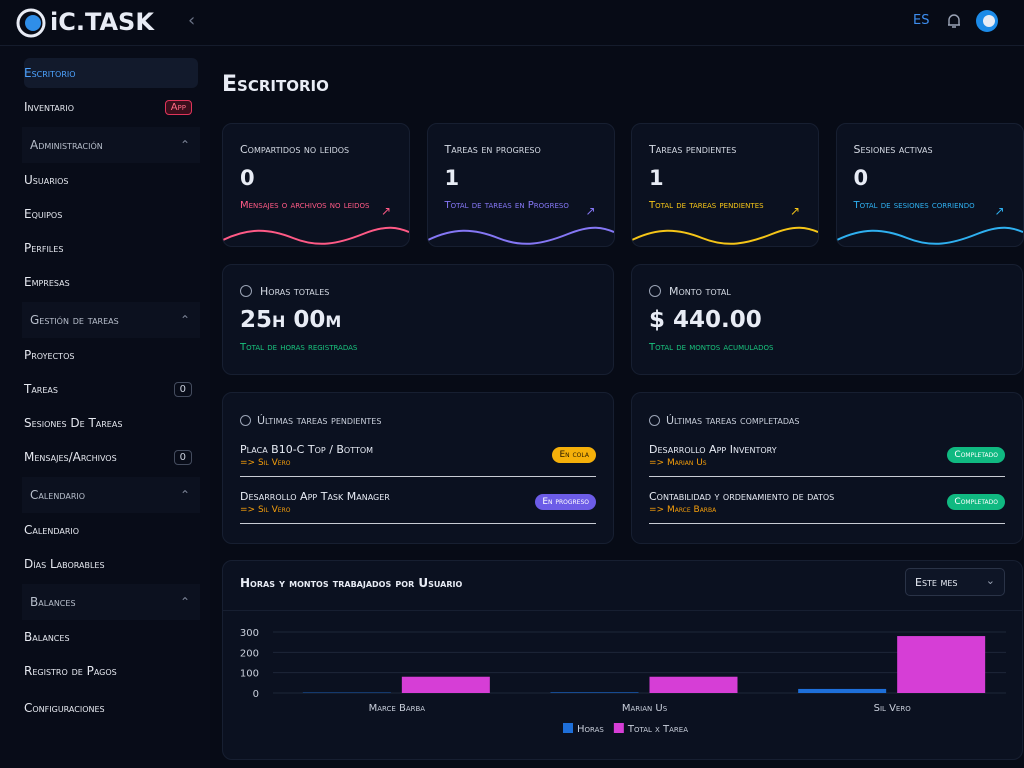  What do you see at coordinates (351, 583) in the screenshot?
I see `chart-title: Horas y montos trabajados por Usuario` at bounding box center [351, 583].